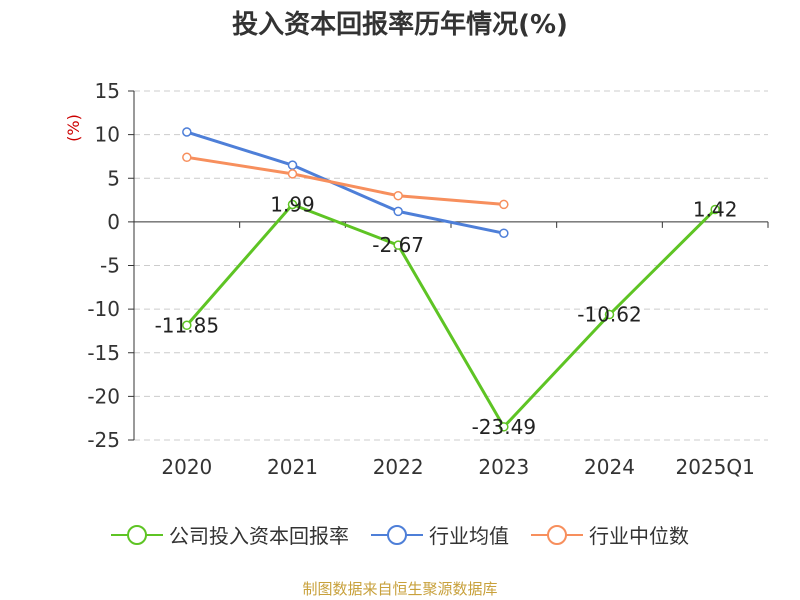  Describe the element at coordinates (186, 467) in the screenshot. I see `x-tick-label: 2020` at that location.